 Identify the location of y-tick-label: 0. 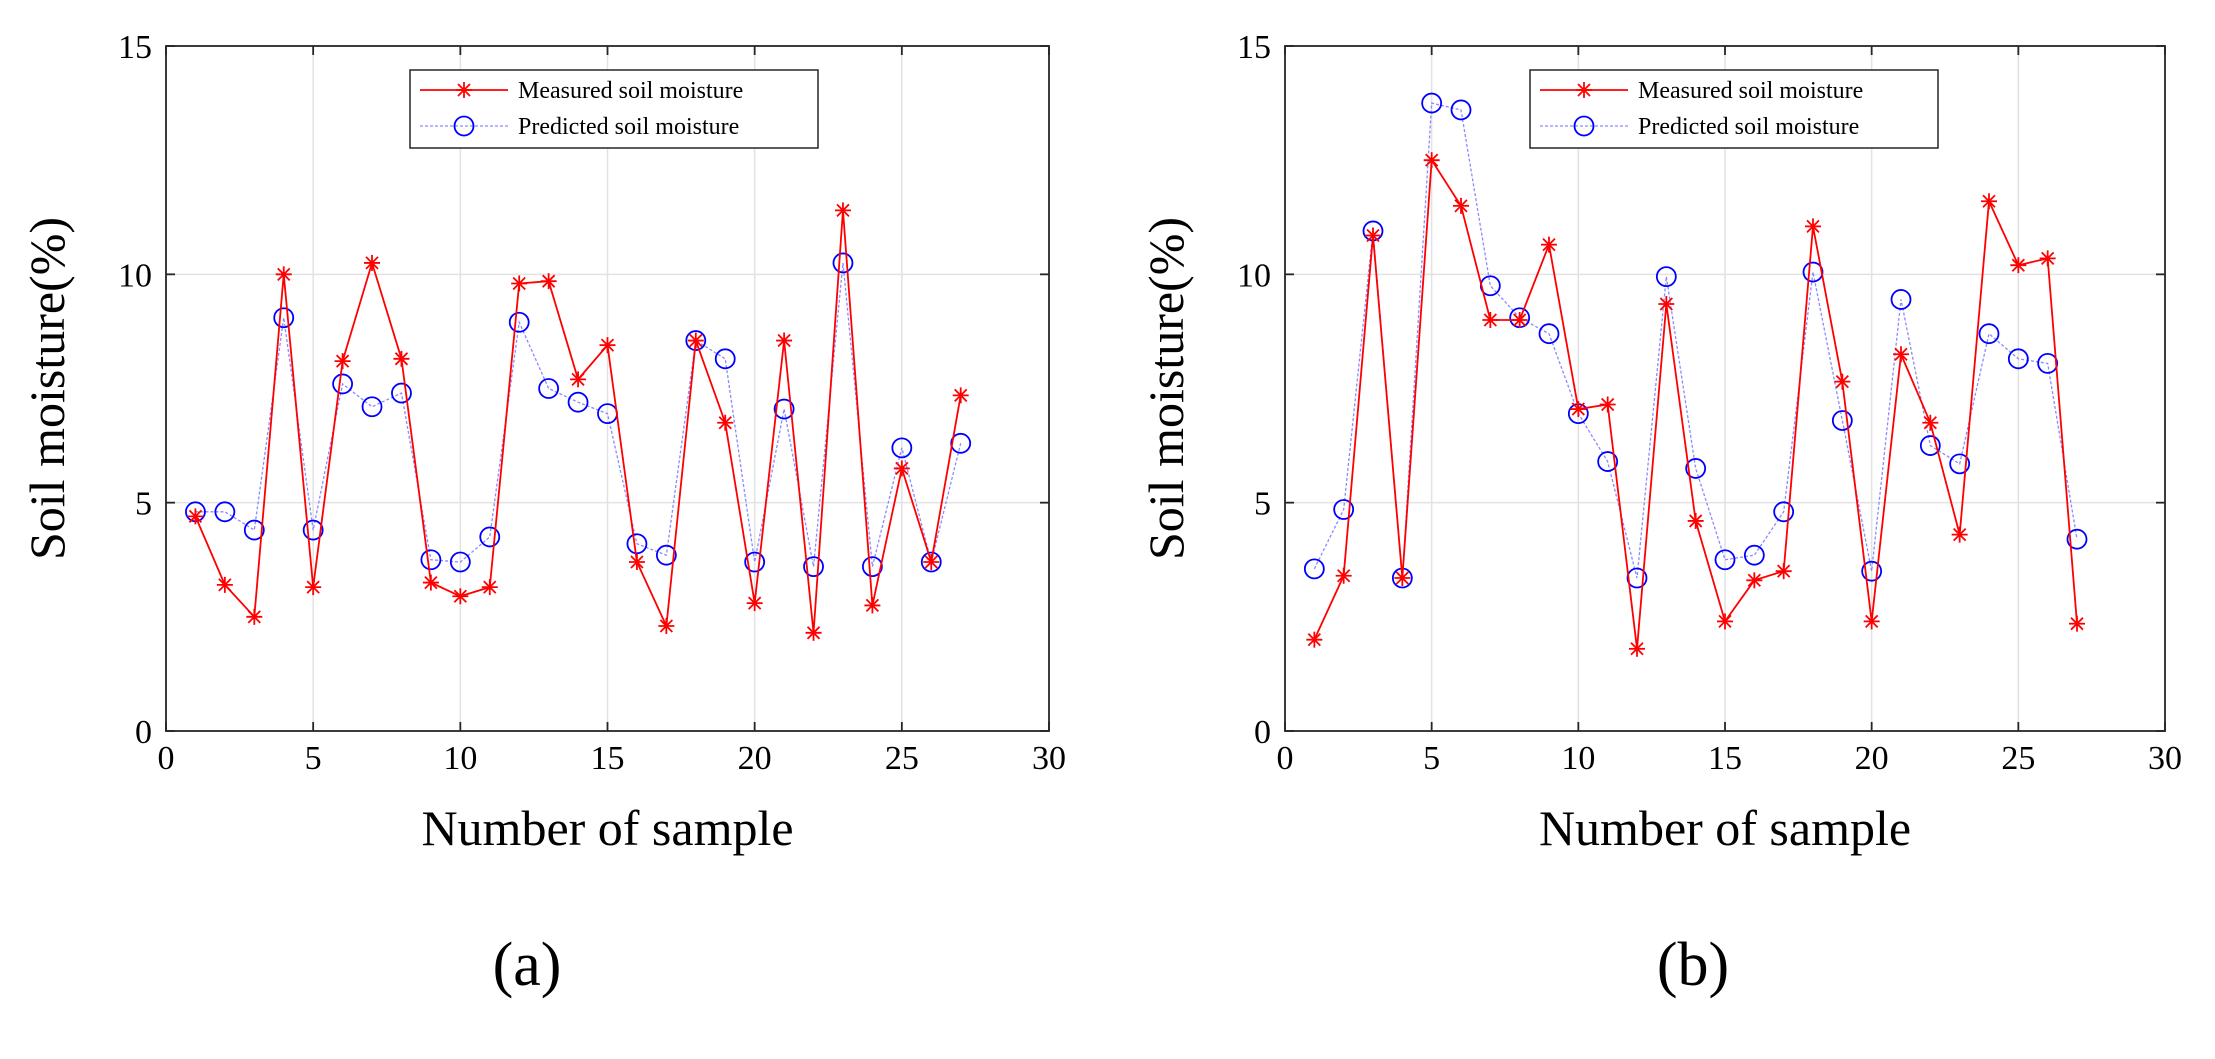
(1262, 732).